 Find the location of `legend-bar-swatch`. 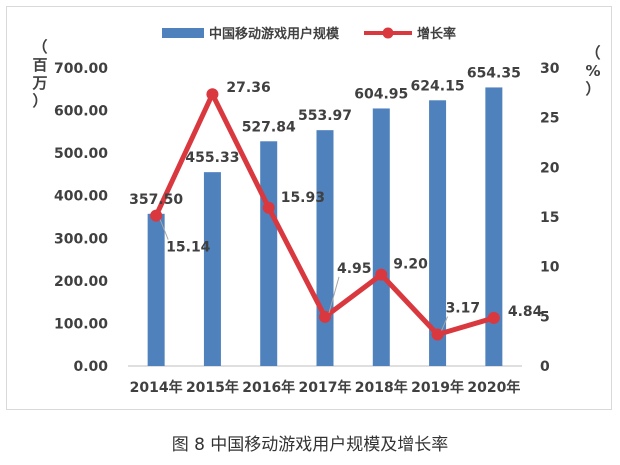

legend-bar-swatch is located at coordinates (183, 33).